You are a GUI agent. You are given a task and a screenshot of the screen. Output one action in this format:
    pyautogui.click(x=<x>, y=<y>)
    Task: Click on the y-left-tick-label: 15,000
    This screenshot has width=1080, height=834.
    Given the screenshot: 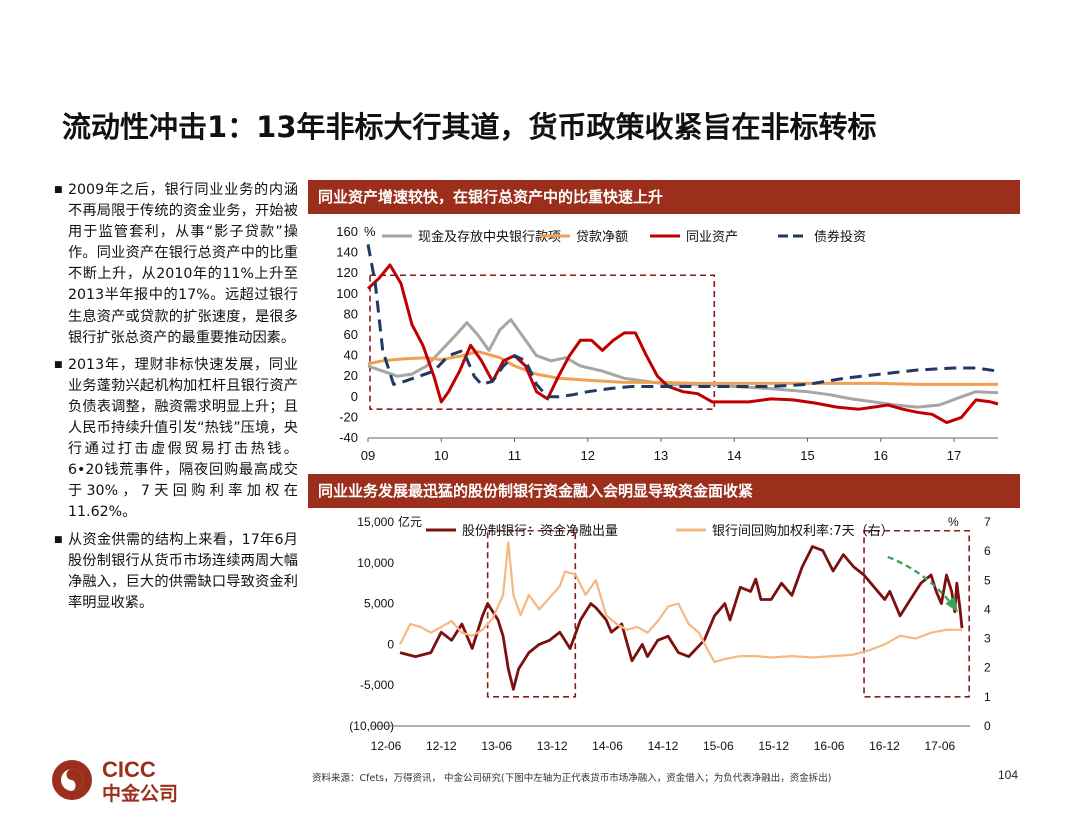 What is the action you would take?
    pyautogui.click(x=375, y=522)
    